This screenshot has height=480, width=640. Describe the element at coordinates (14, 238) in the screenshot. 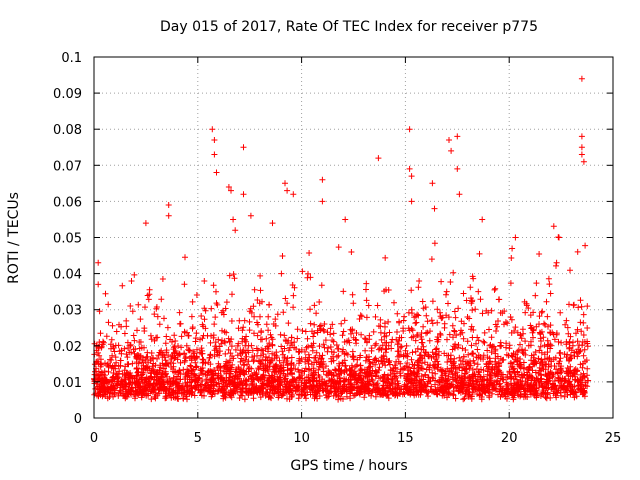

I see `y-axis-label: ROTI / TECUs` at that location.